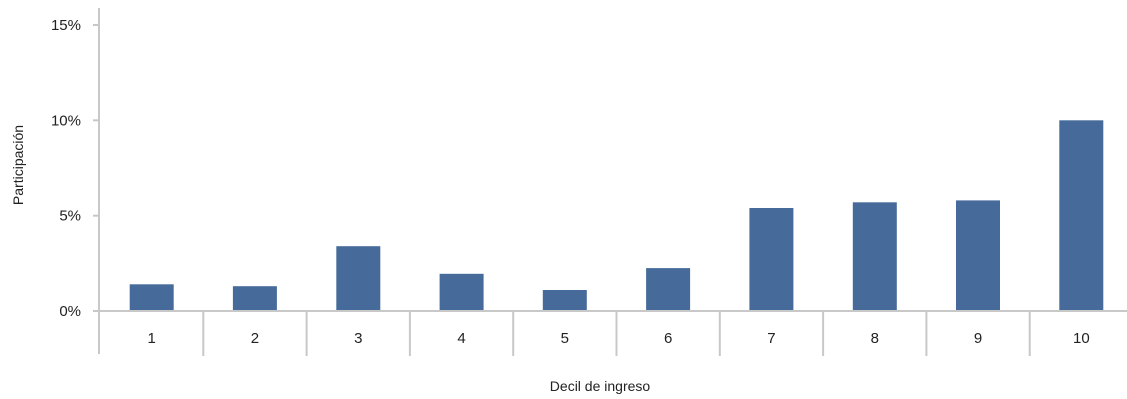 The image size is (1127, 399). What do you see at coordinates (565, 338) in the screenshot?
I see `x-tick-label: 5` at bounding box center [565, 338].